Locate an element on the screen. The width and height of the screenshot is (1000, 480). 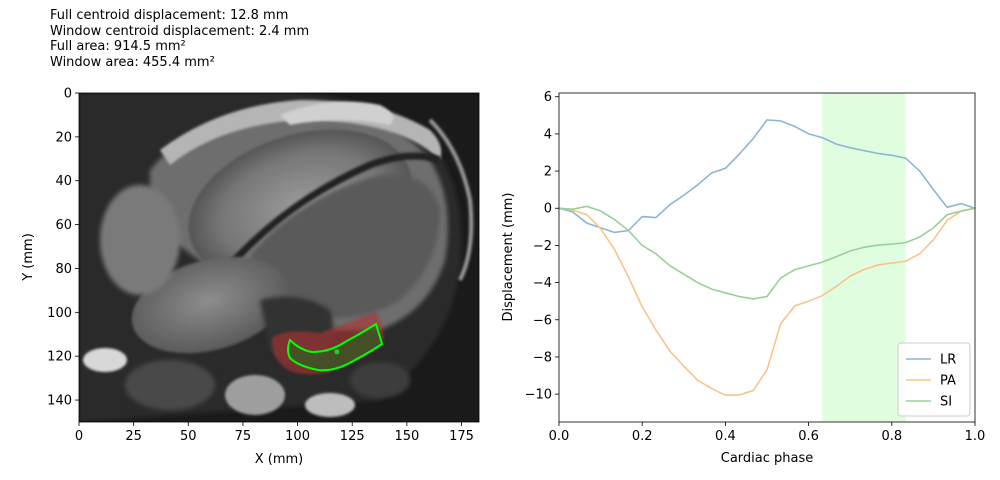
plot-y-tick-label: 6 is located at coordinates (548, 97).